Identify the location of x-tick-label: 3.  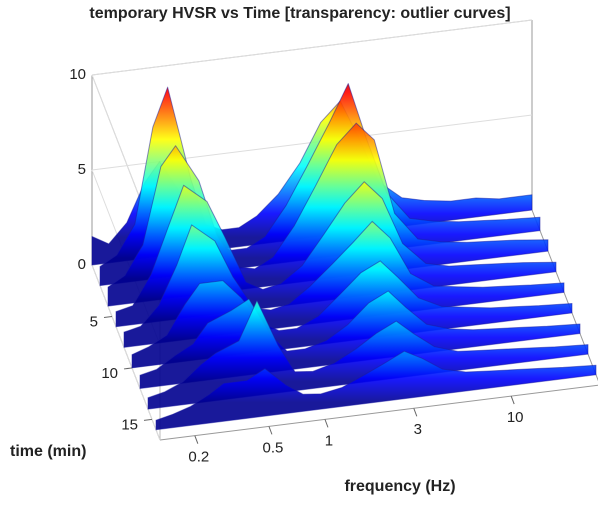
(418, 429).